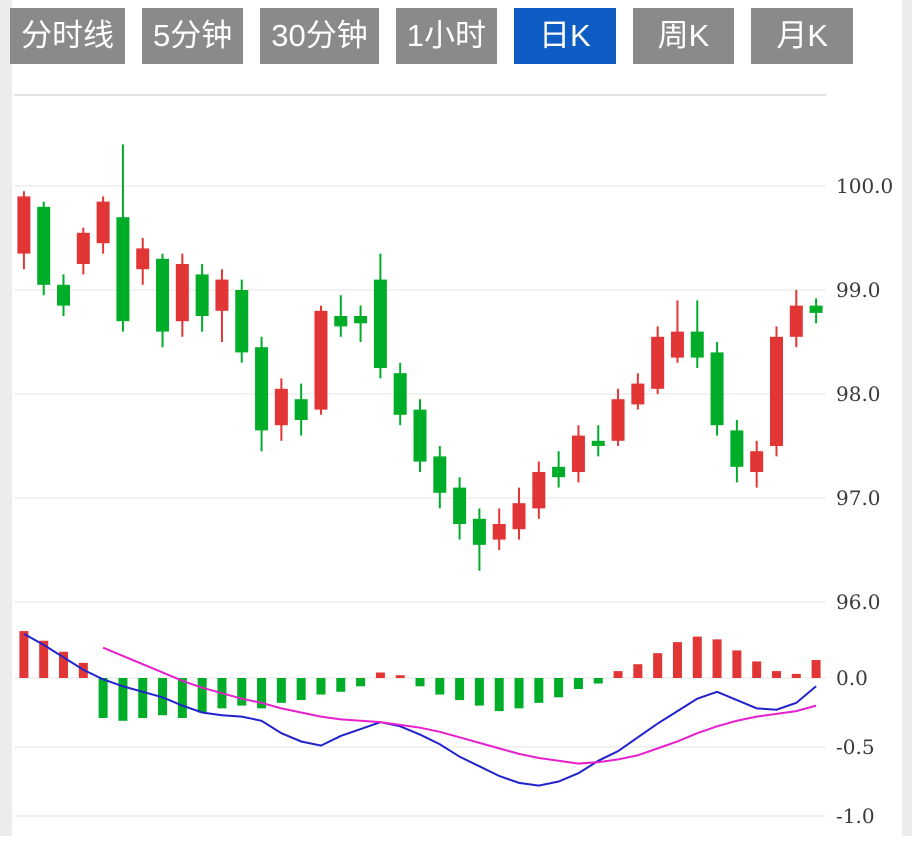 Image resolution: width=912 pixels, height=841 pixels. I want to click on price-axis-label: 100.0, so click(864, 186).